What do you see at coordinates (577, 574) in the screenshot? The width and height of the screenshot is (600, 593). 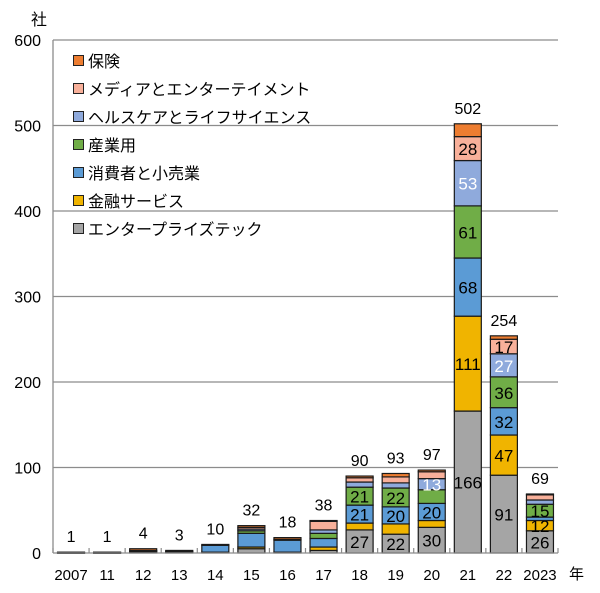 I see `x-axis-unit-label: 年` at bounding box center [577, 574].